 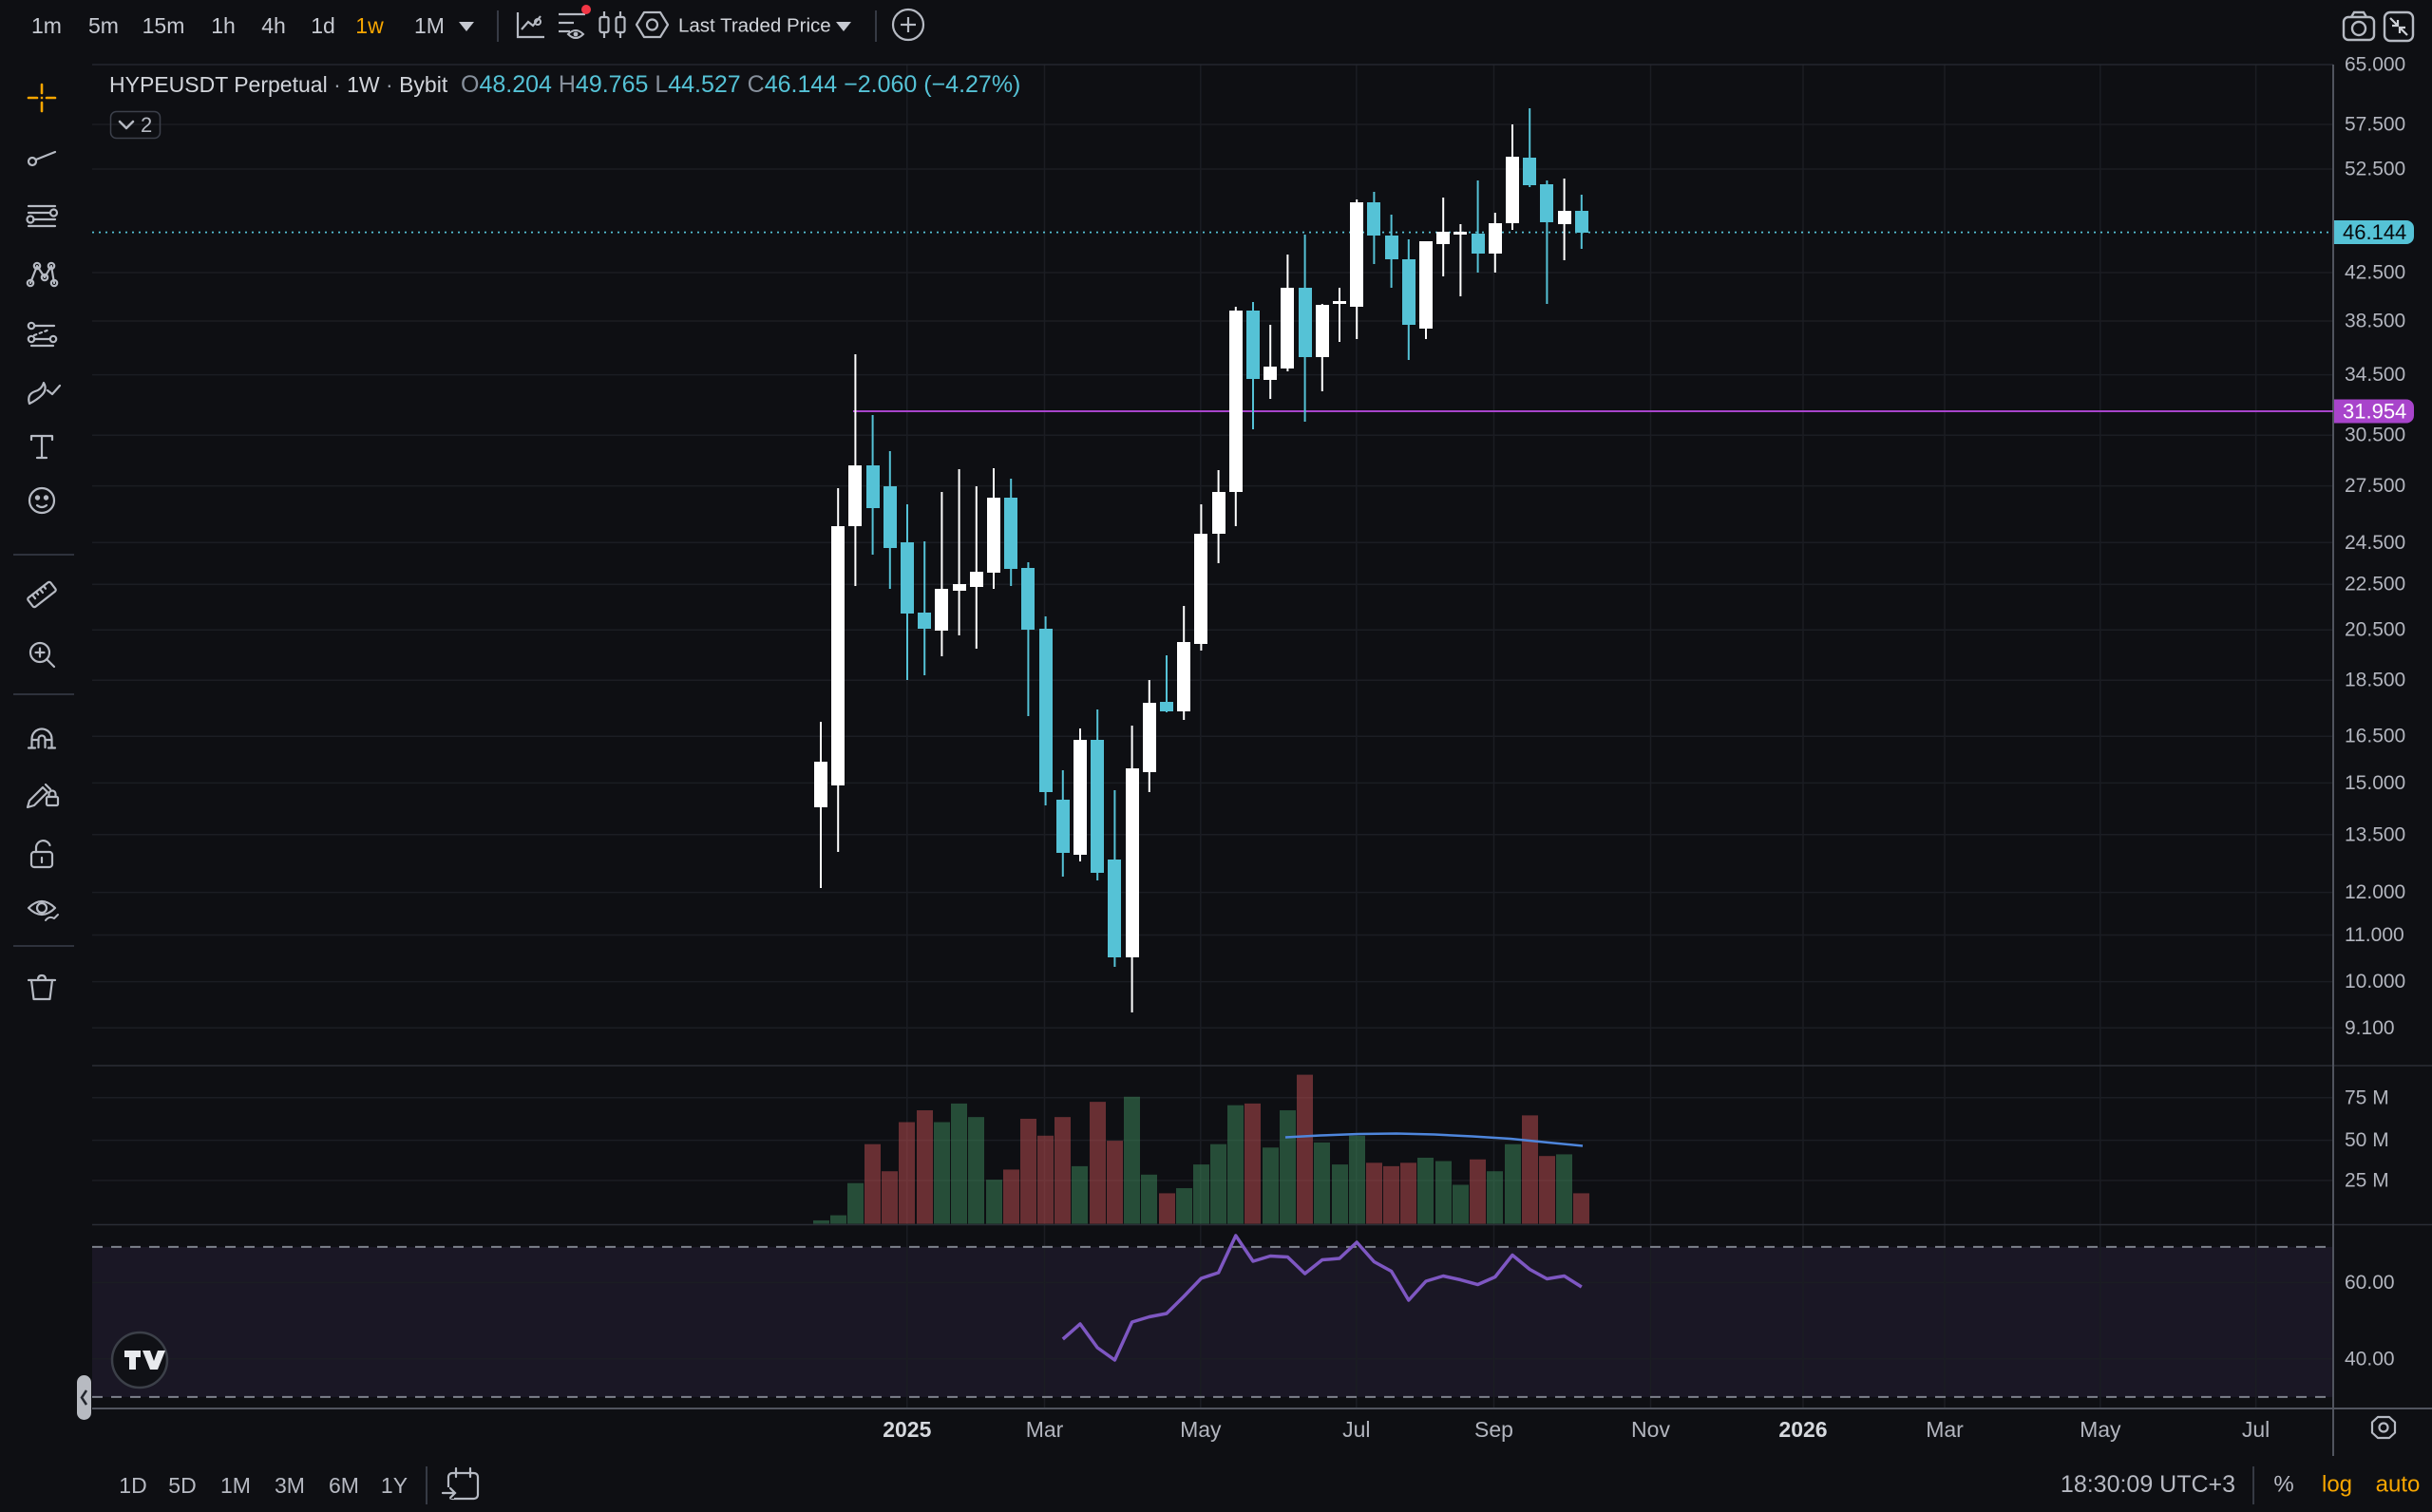 I want to click on svg-text: 25 M, so click(x=2367, y=1180).